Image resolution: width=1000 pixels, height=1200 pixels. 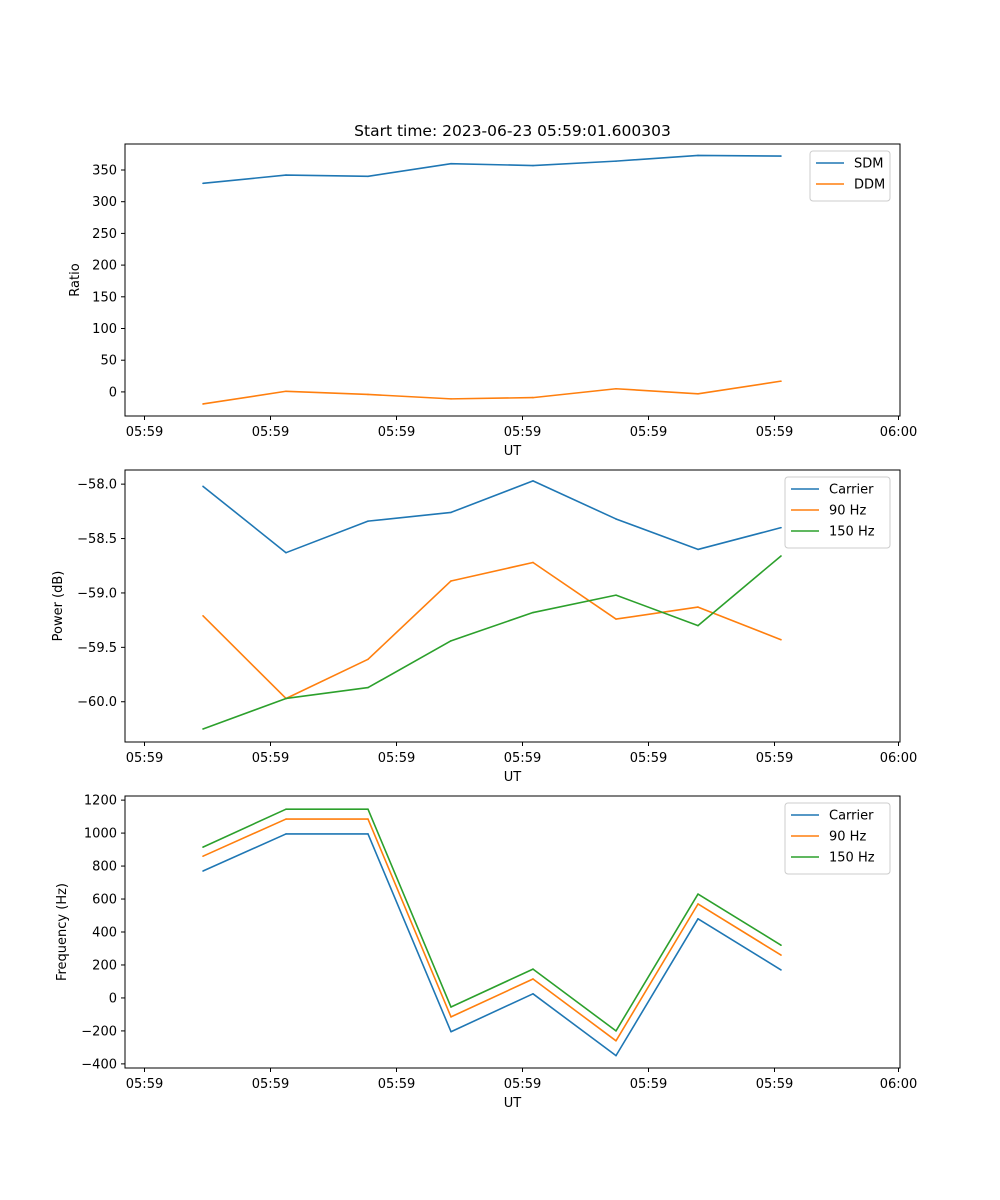 What do you see at coordinates (62, 932) in the screenshot?
I see `y-axis-label: Frequency (Hz)` at bounding box center [62, 932].